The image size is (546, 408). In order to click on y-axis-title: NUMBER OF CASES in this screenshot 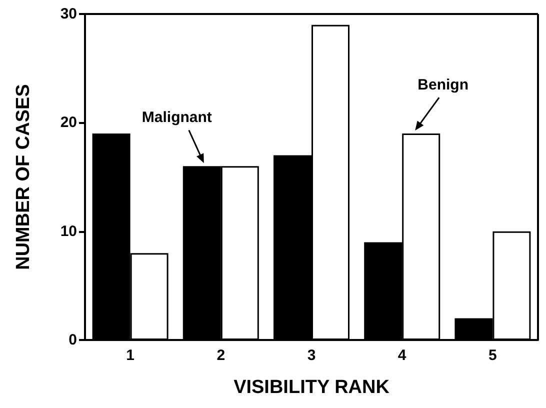, I will do `click(23, 177)`.